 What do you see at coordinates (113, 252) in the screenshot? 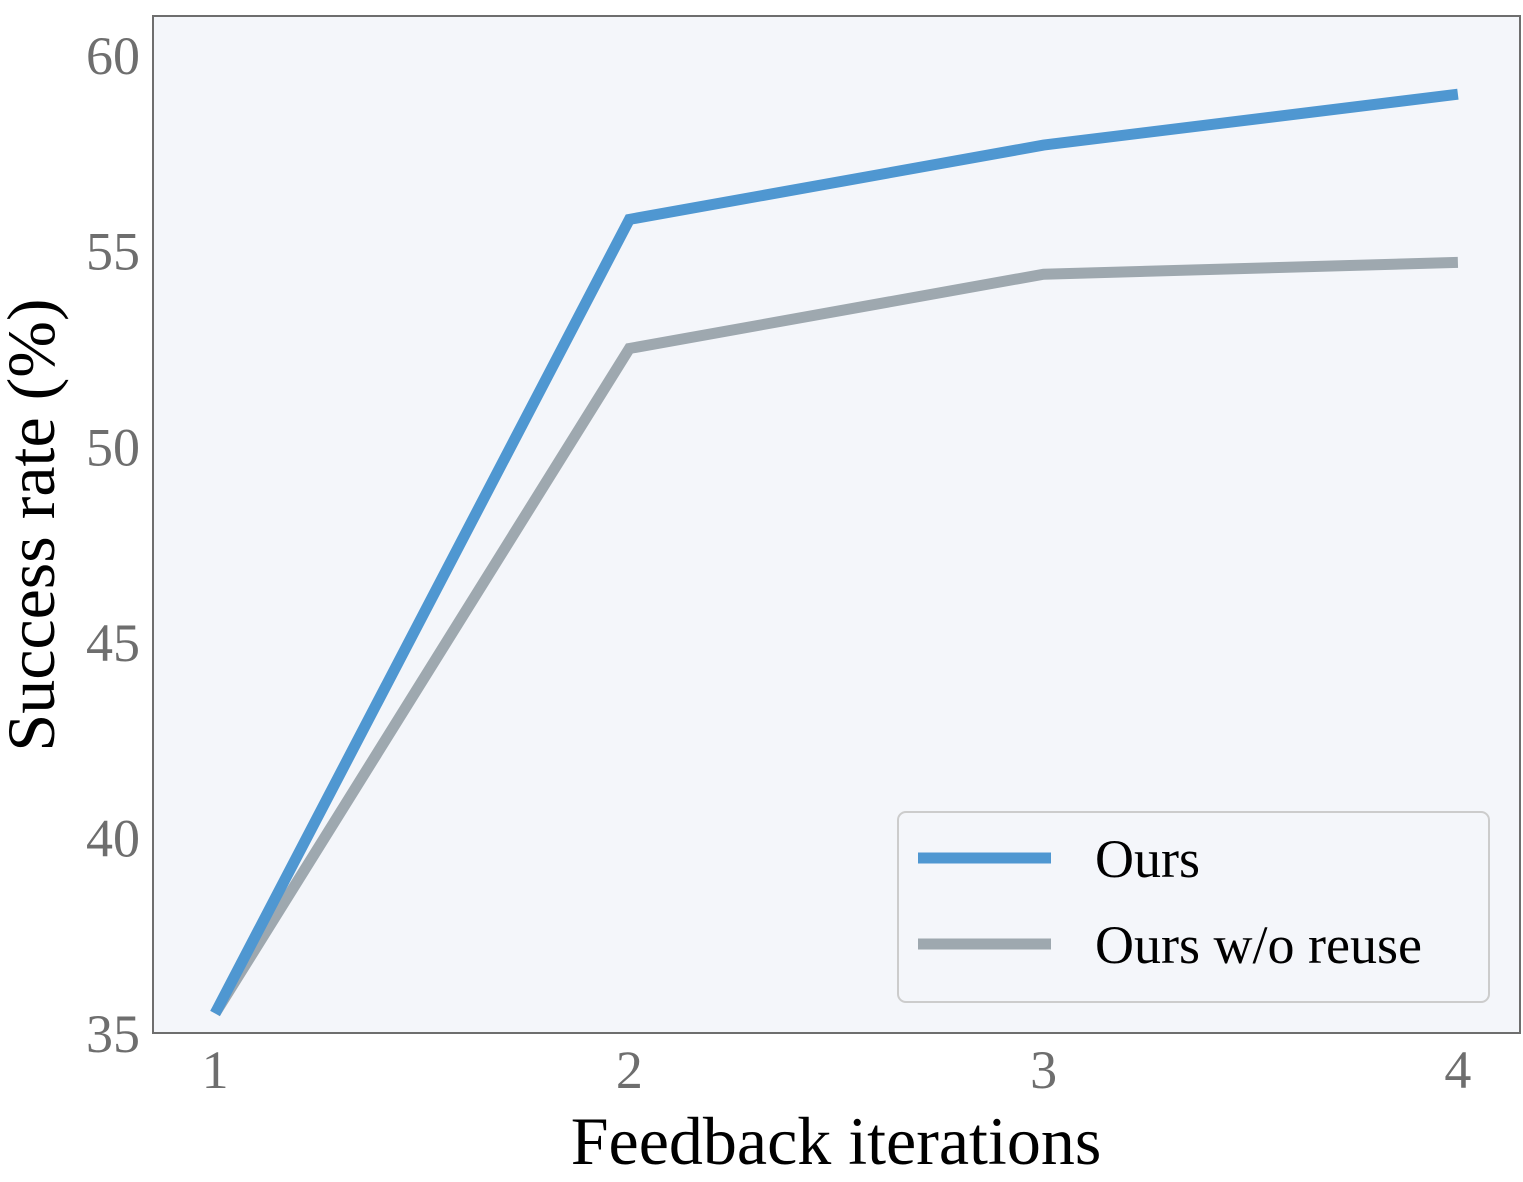
I see `y-tick-label: 55` at bounding box center [113, 252].